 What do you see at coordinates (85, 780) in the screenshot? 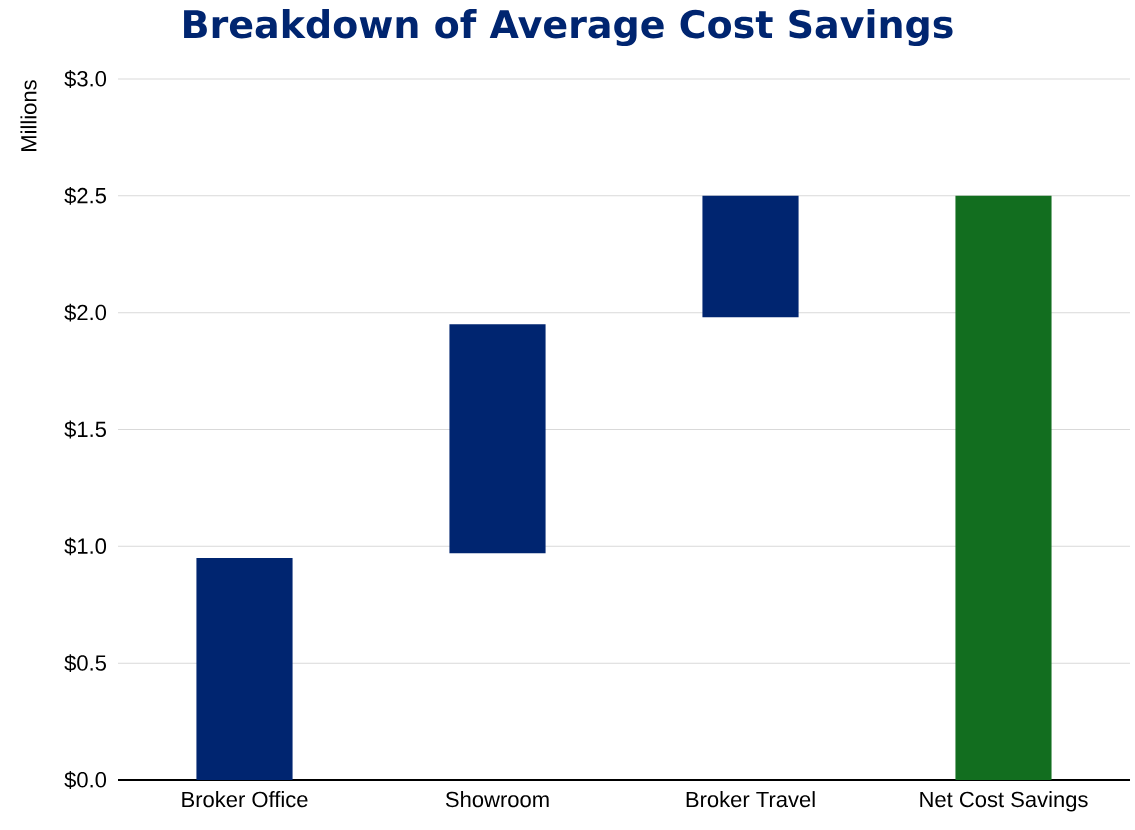
I see `y-tick-label: $0.0` at bounding box center [85, 780].